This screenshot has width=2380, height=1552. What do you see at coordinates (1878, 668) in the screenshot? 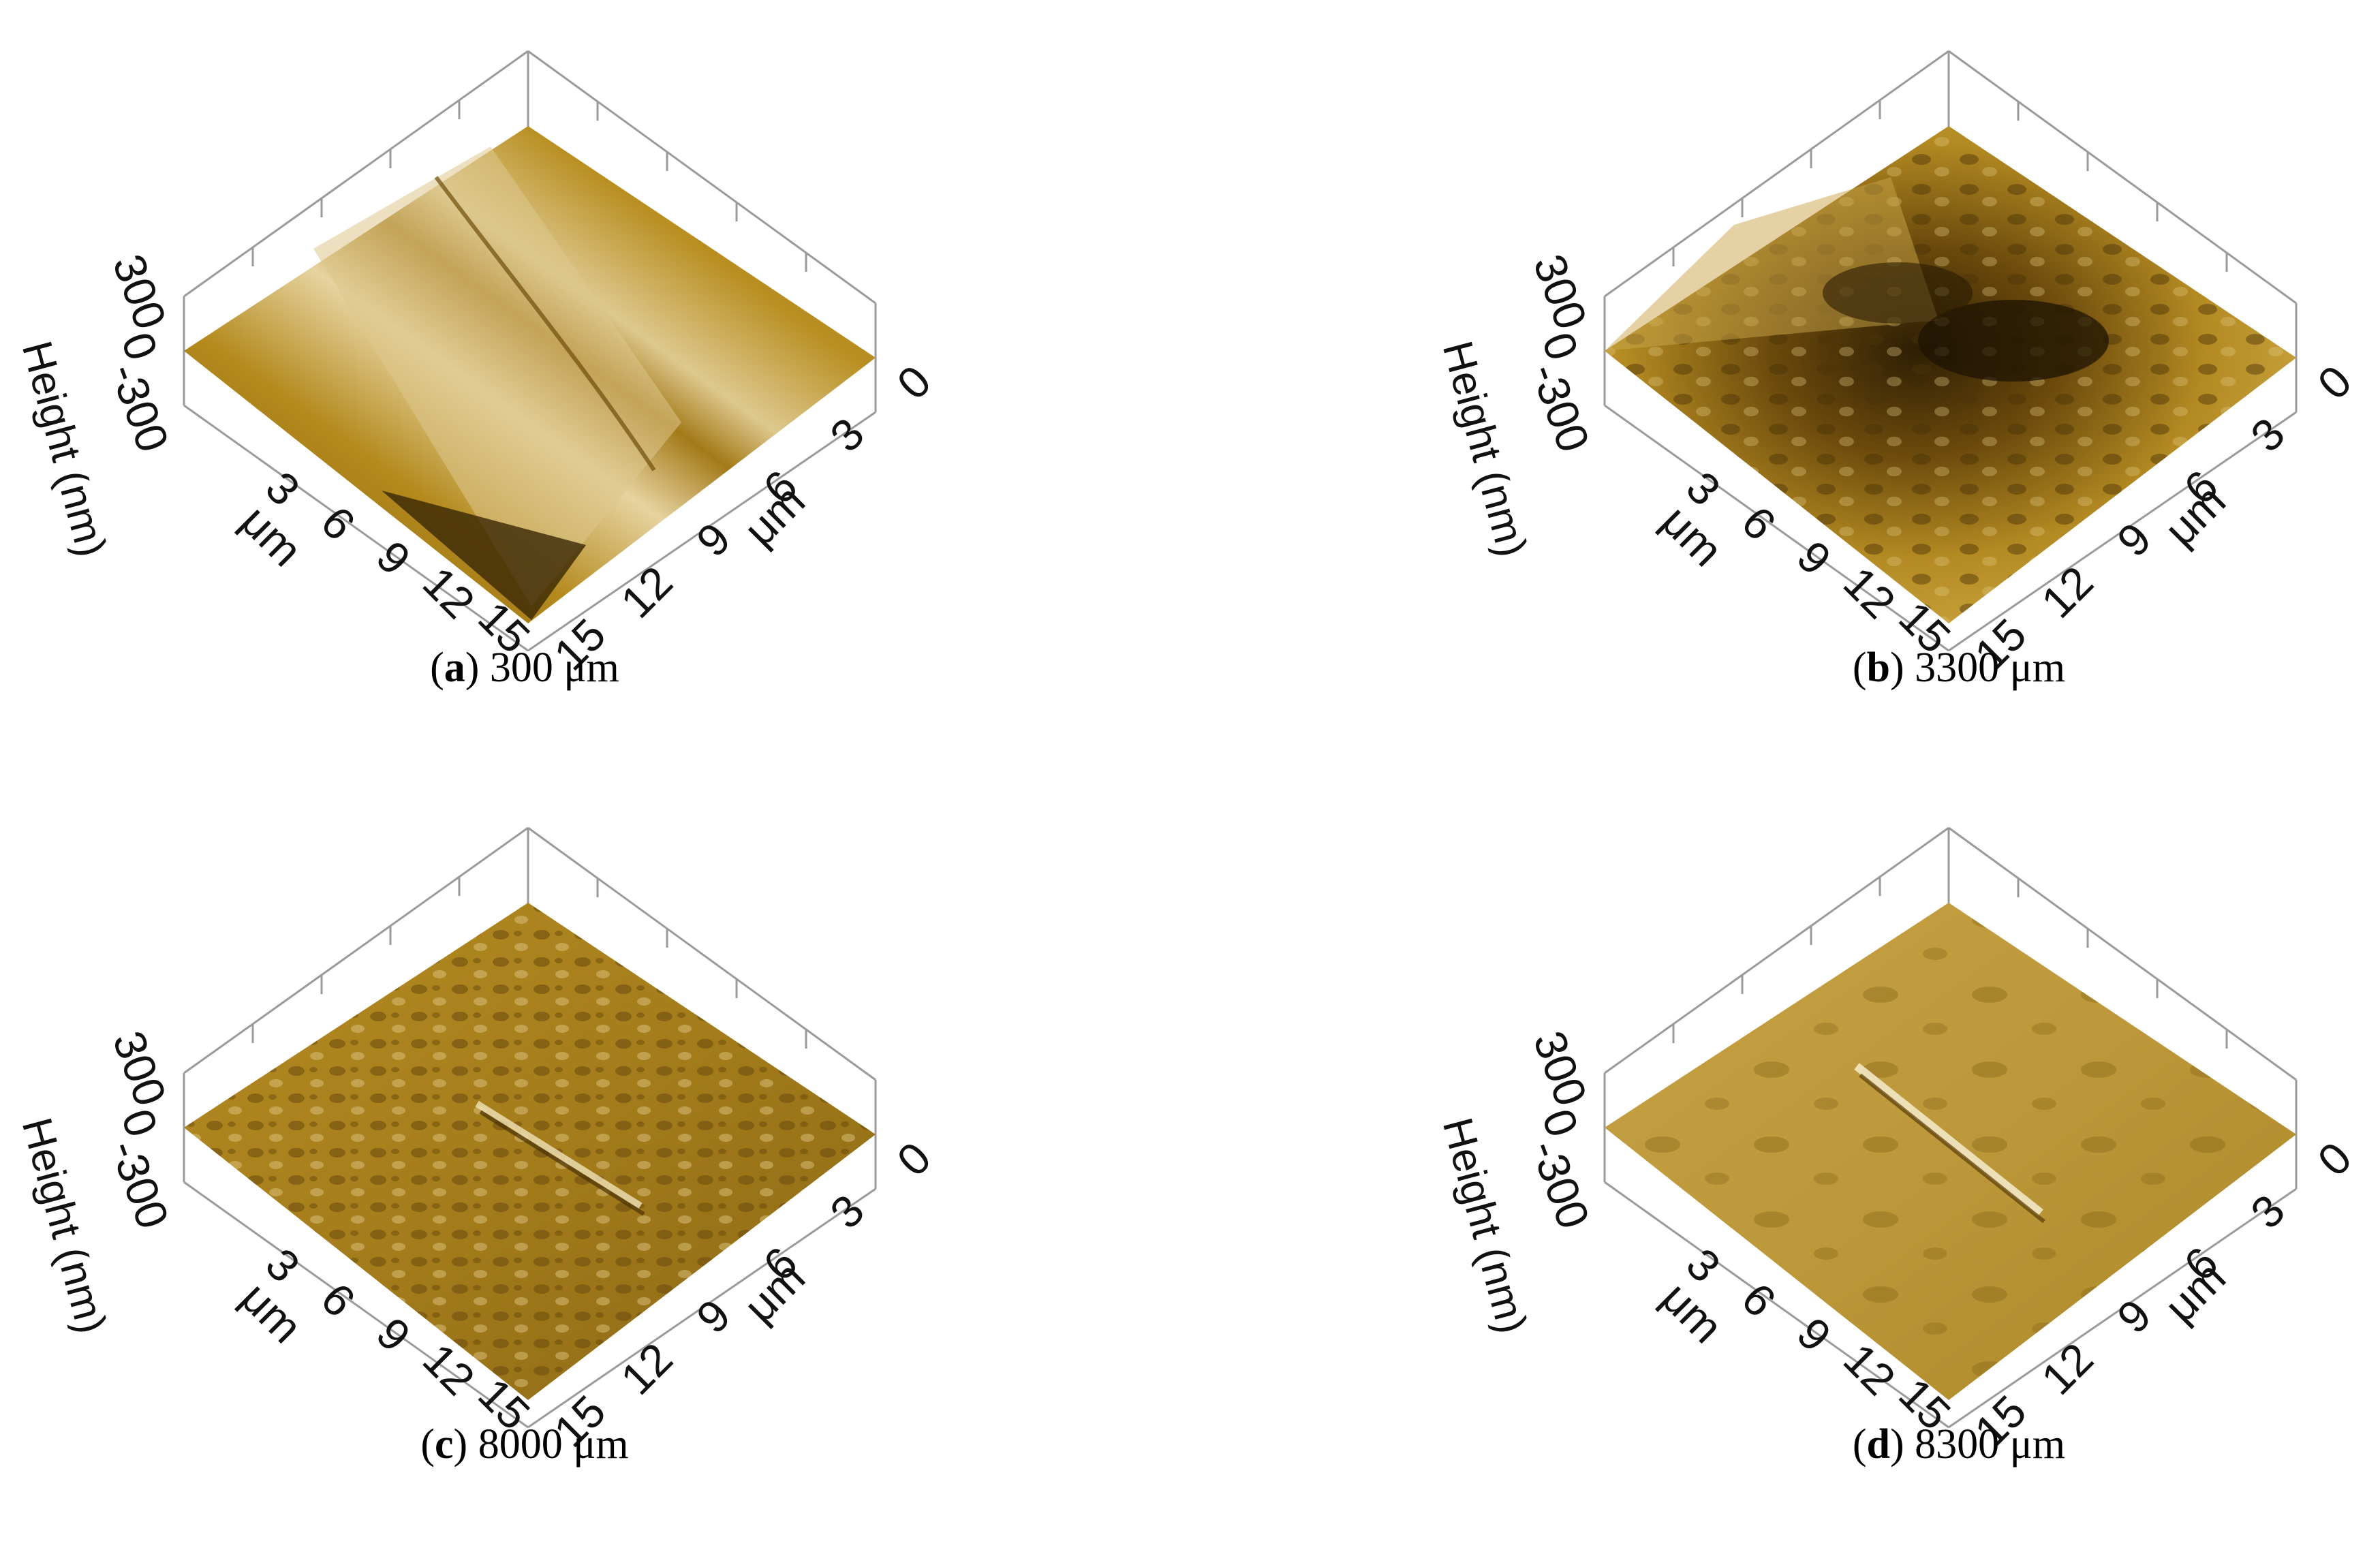
I see `caption-letter: b` at bounding box center [1878, 668].